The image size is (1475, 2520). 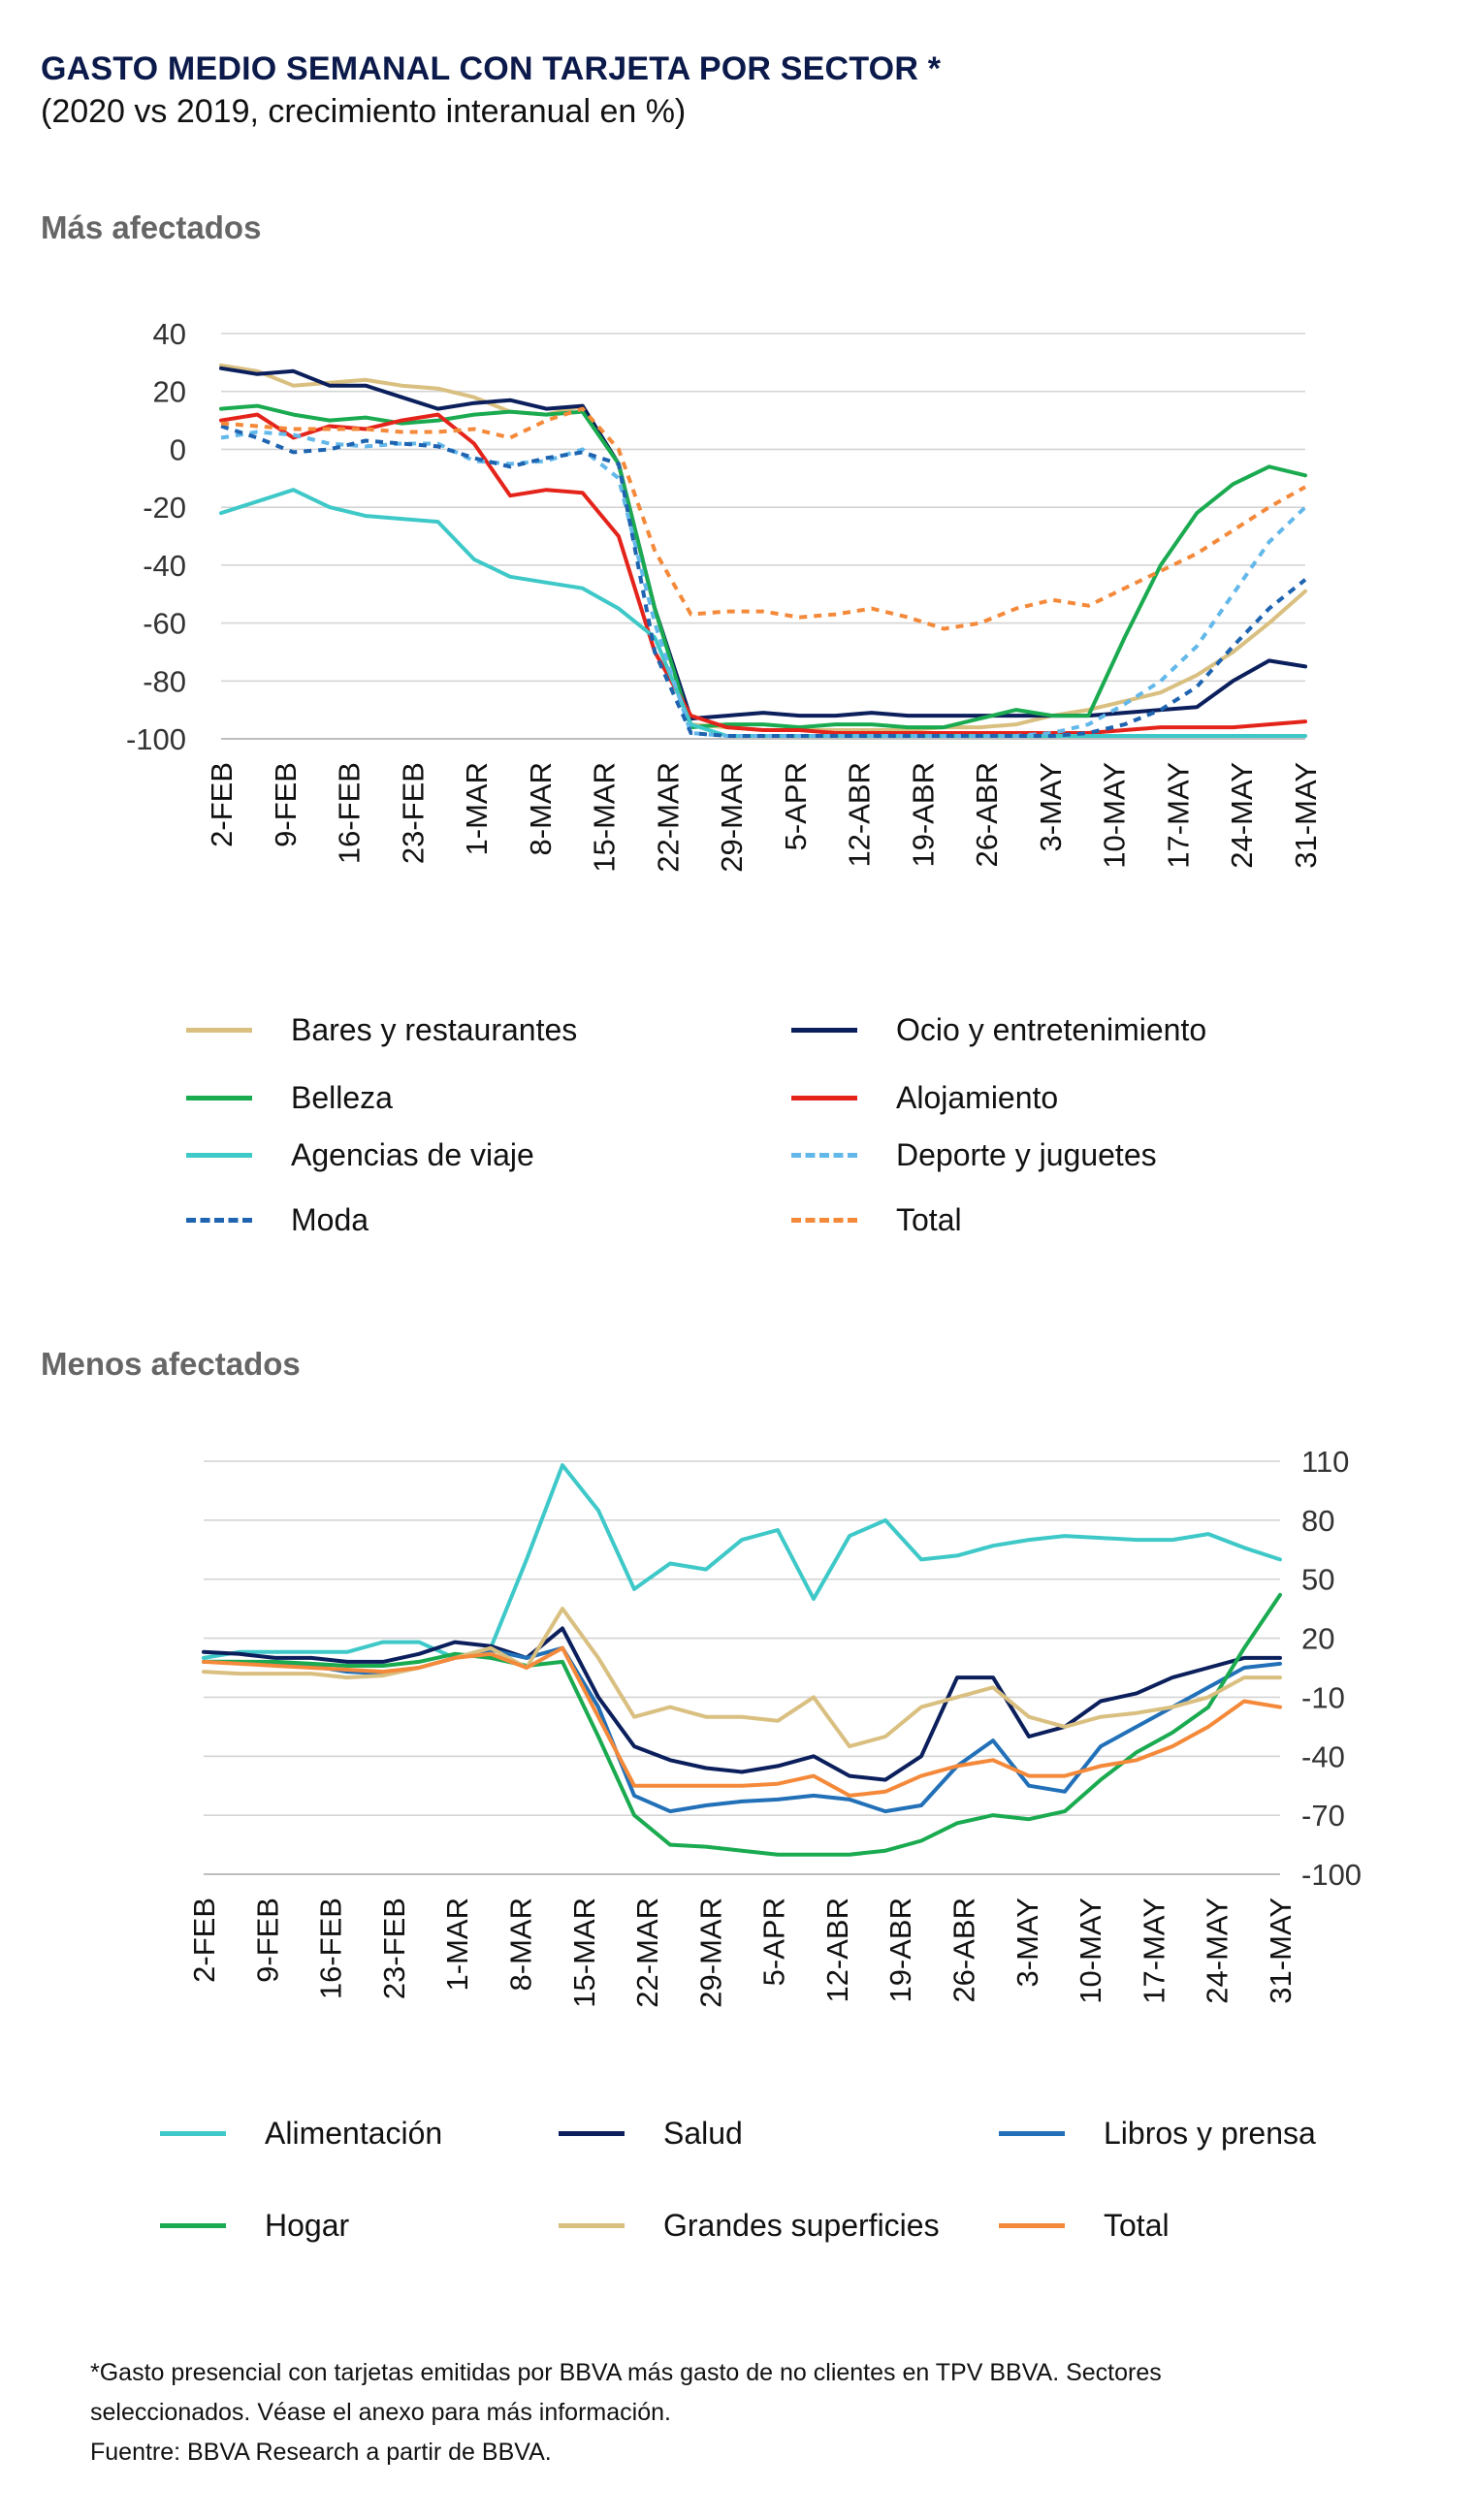 I want to click on y-tick-label: 40, so click(x=169, y=334).